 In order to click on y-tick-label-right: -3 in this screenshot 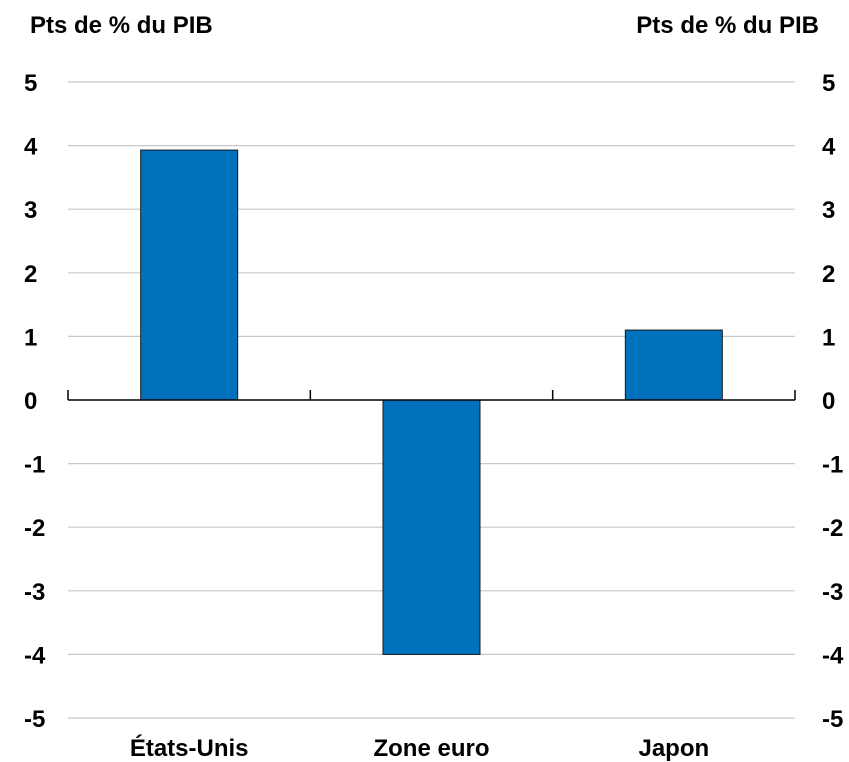, I will do `click(832, 592)`.